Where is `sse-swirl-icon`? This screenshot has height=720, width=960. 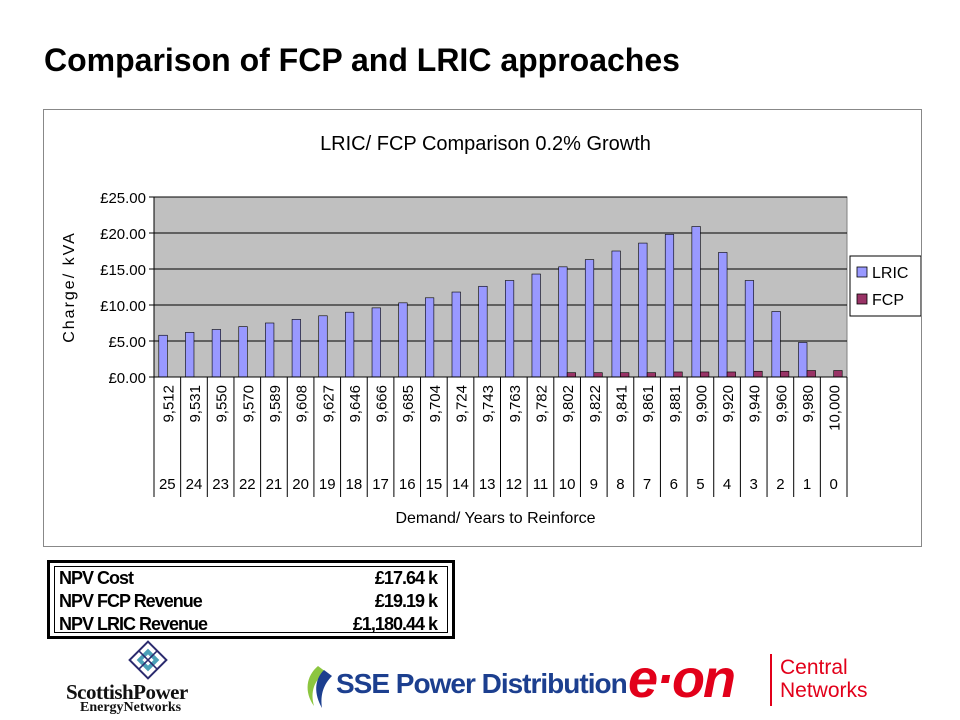 sse-swirl-icon is located at coordinates (319, 687).